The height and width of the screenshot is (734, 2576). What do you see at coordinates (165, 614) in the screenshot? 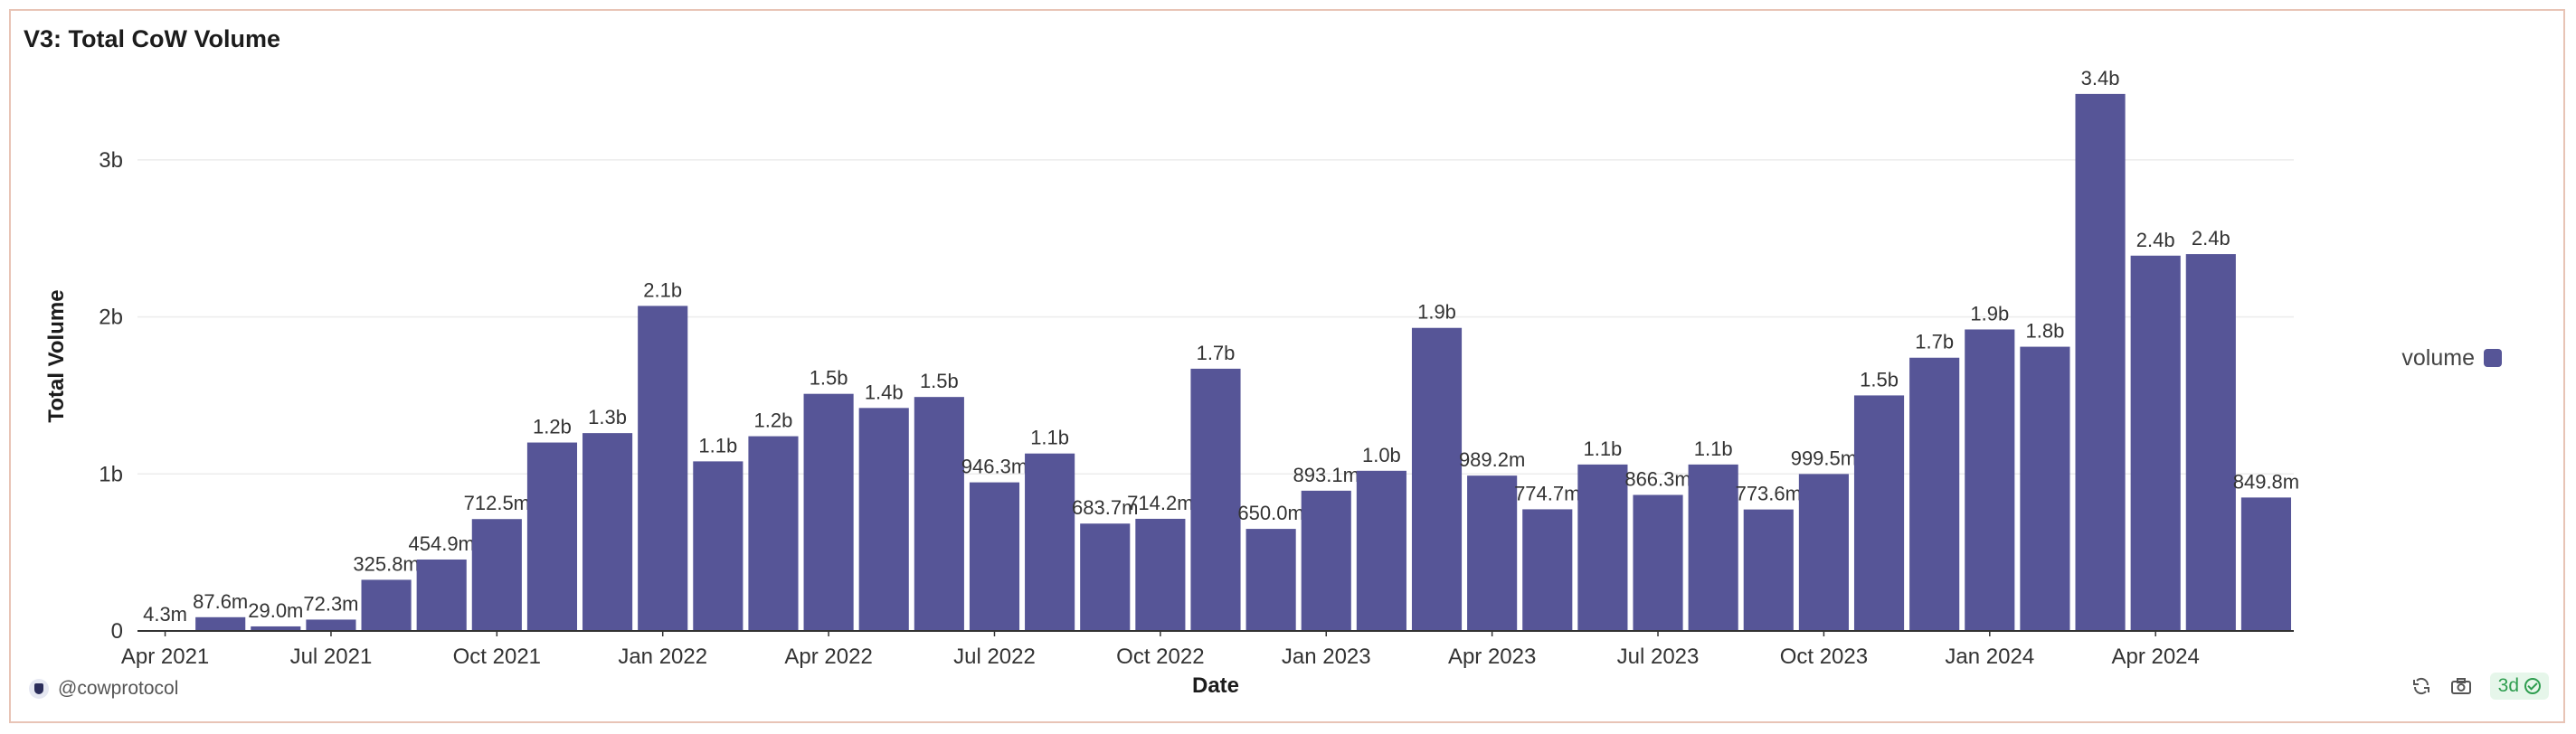
I see `bar-data-label: 4.3m` at bounding box center [165, 614].